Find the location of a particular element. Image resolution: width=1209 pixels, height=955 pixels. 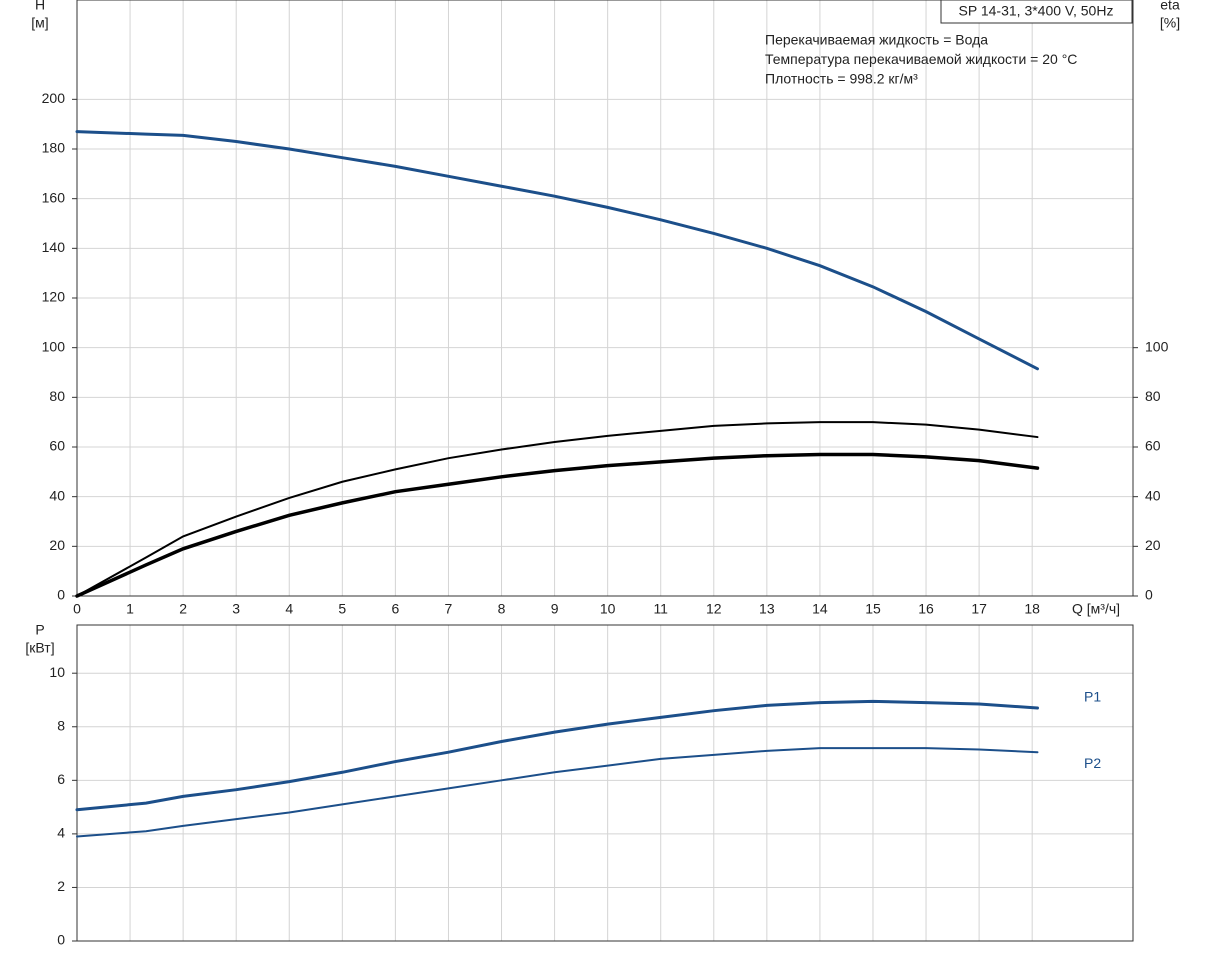

y-tick-label: 40 is located at coordinates (57, 495).